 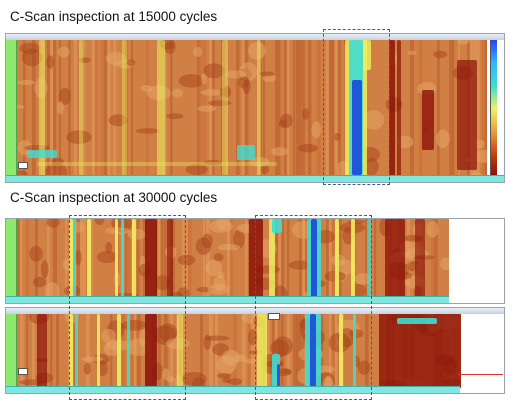 What do you see at coordinates (114, 197) in the screenshot?
I see `title-30000-cycles: C-Scan inspection at 30000 cycles` at bounding box center [114, 197].